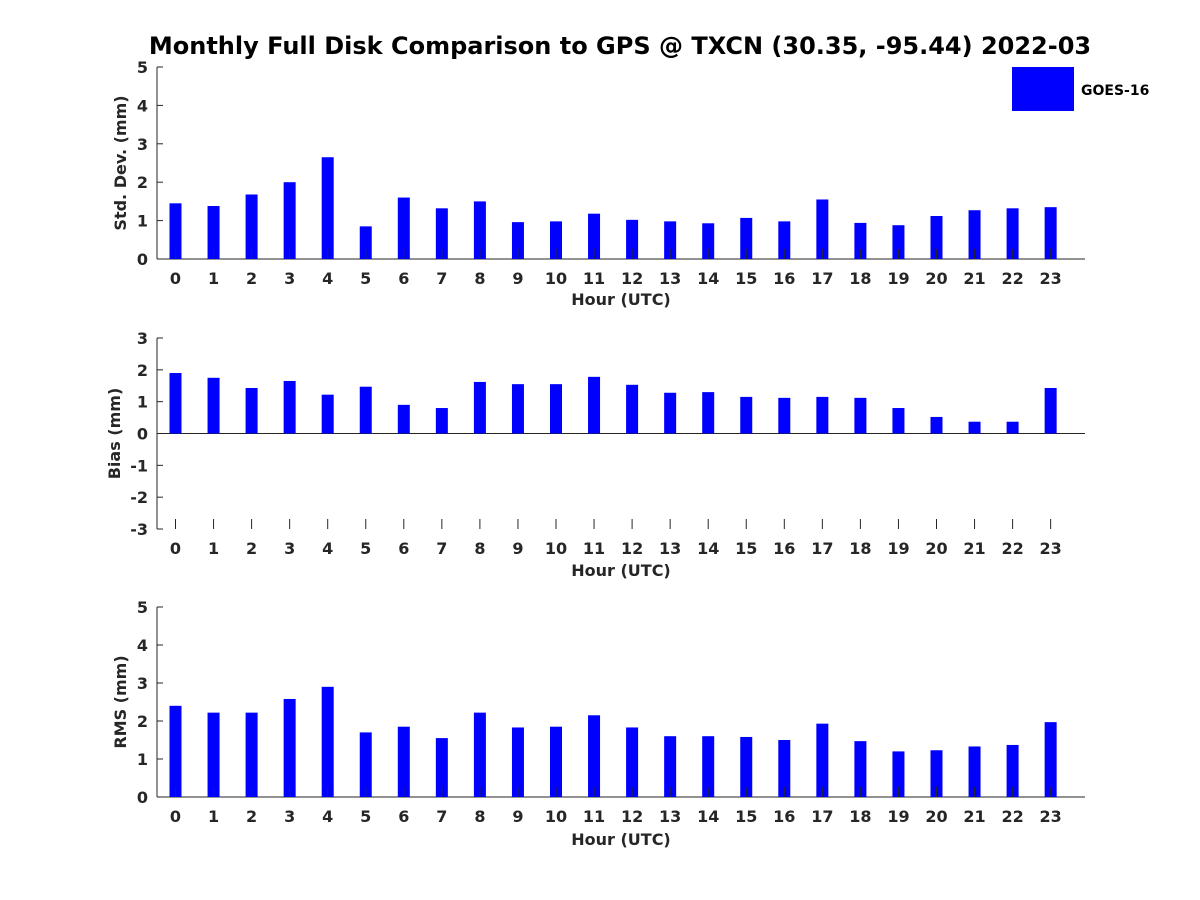 The height and width of the screenshot is (900, 1200). What do you see at coordinates (114, 434) in the screenshot?
I see `y-axis-label: Bias (mm)` at bounding box center [114, 434].